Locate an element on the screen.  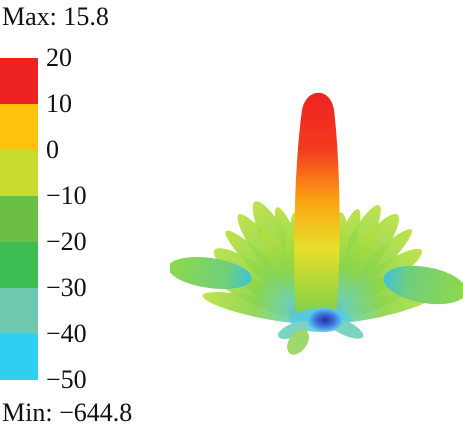
colorbar-tick-label: −40 is located at coordinates (66, 333).